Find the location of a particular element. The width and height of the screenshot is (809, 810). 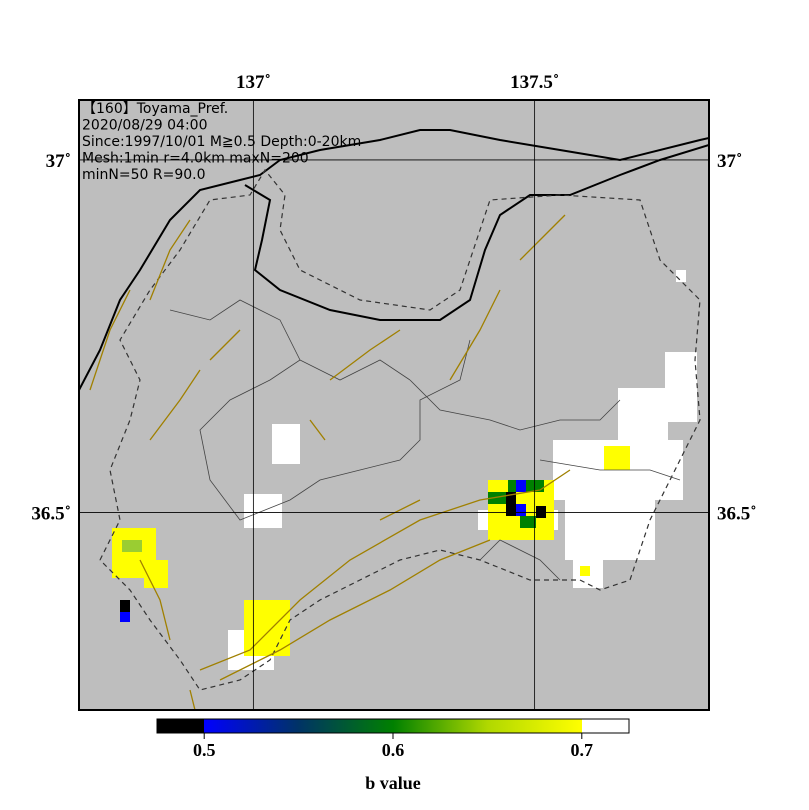

header-line: 【160】Toyama_Pref. is located at coordinates (155, 109).